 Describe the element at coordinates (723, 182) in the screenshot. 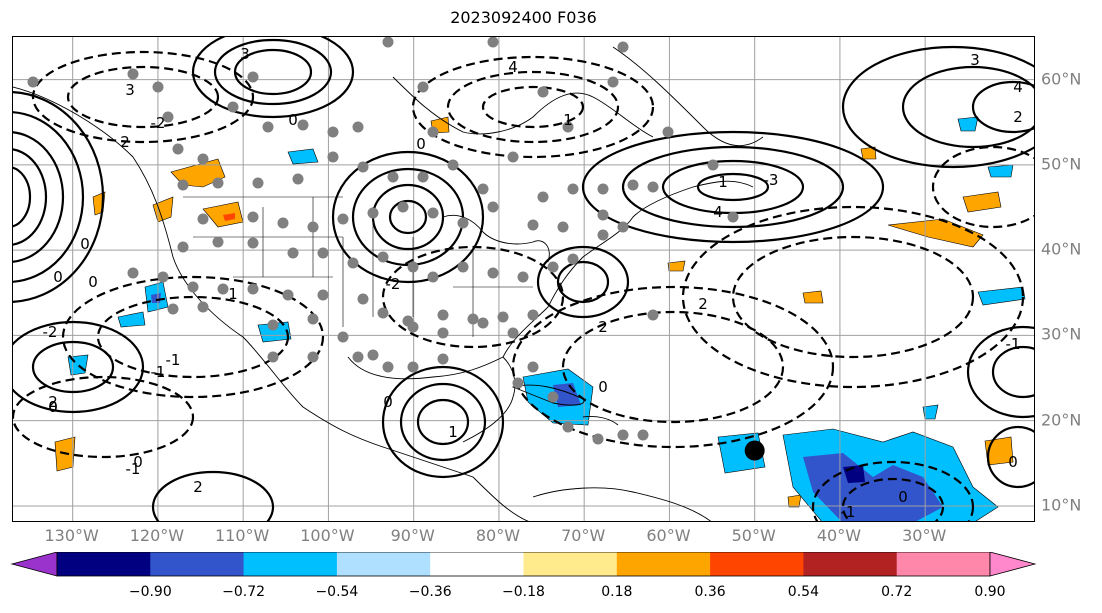

I see `contour-label: 1` at that location.